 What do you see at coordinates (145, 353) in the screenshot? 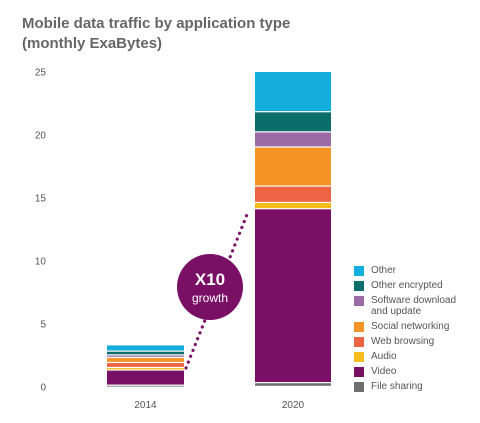
I see `bar-segment-other-encrypted-2014` at bounding box center [145, 353].